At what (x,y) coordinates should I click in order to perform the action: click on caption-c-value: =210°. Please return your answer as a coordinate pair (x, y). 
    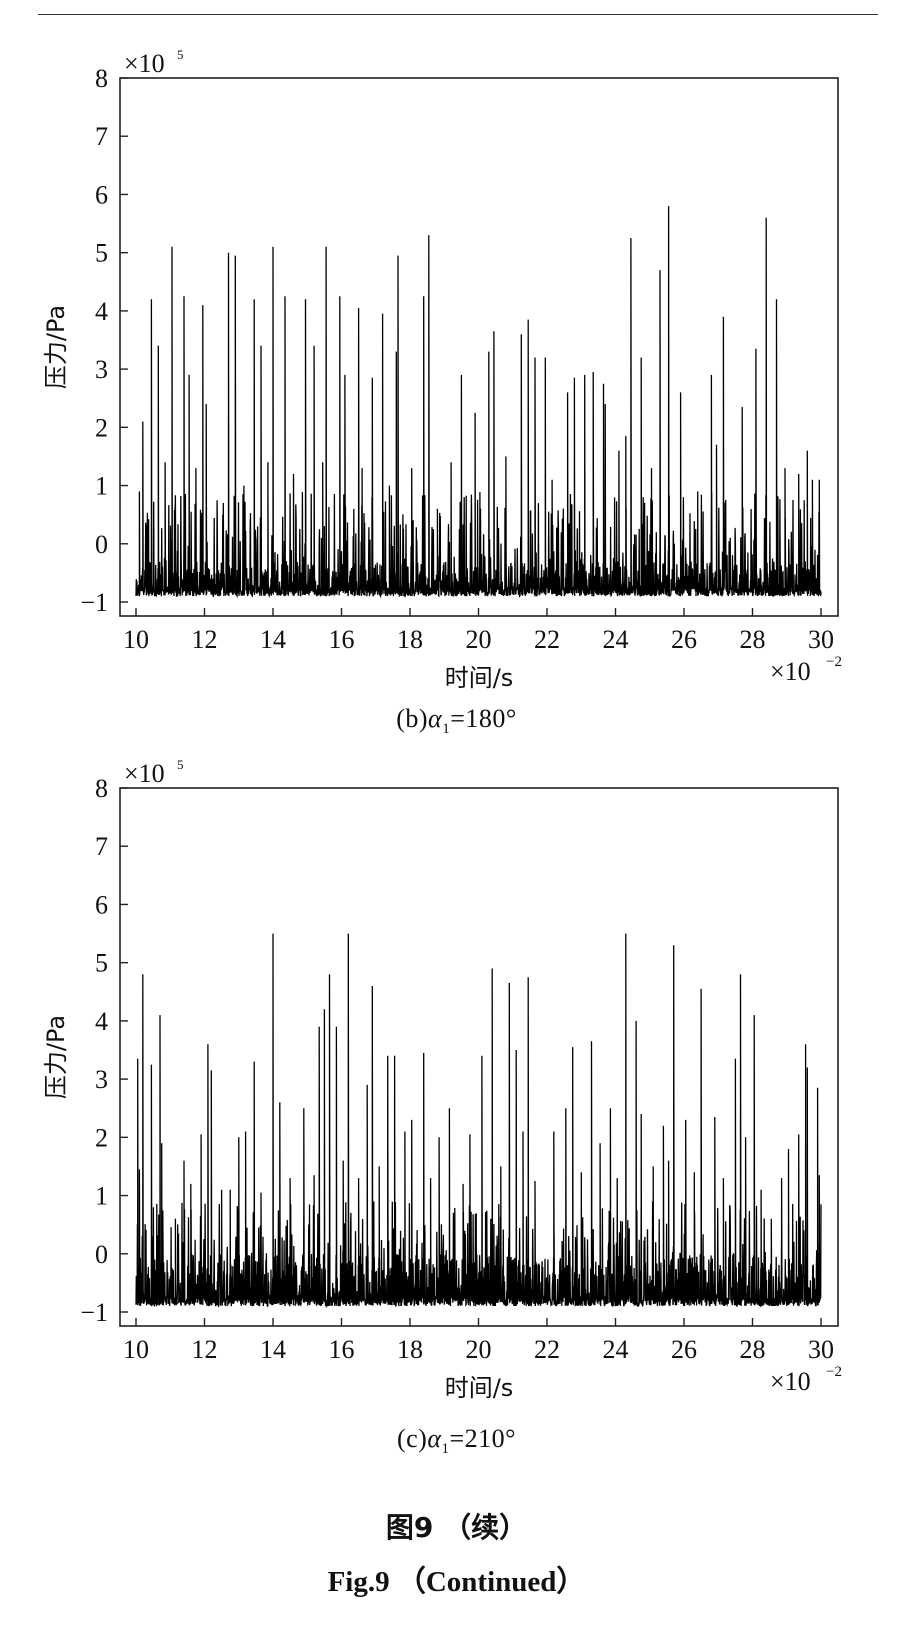
    Looking at the image, I should click on (483, 1438).